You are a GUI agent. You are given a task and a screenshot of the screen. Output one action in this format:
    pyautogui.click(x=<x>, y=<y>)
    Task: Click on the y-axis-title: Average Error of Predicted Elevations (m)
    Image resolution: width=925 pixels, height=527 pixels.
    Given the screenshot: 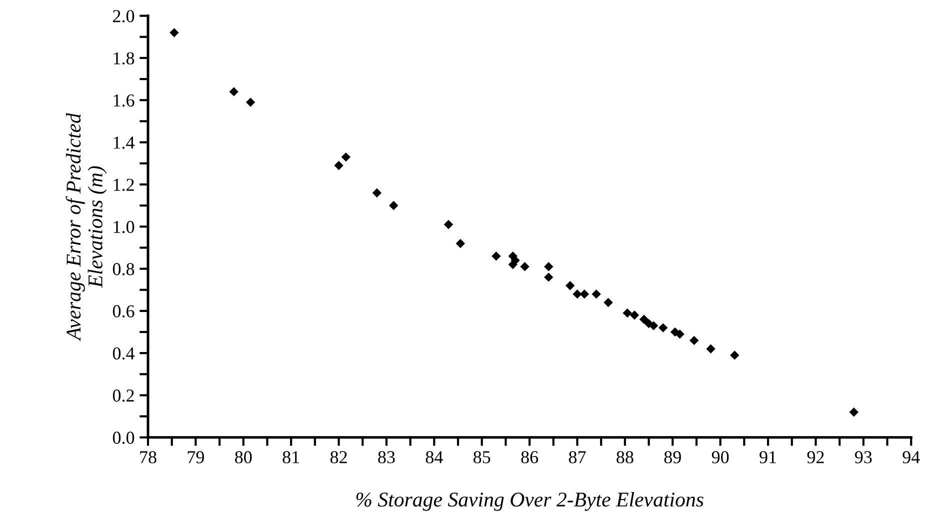 What is the action you would take?
    pyautogui.click(x=86, y=227)
    